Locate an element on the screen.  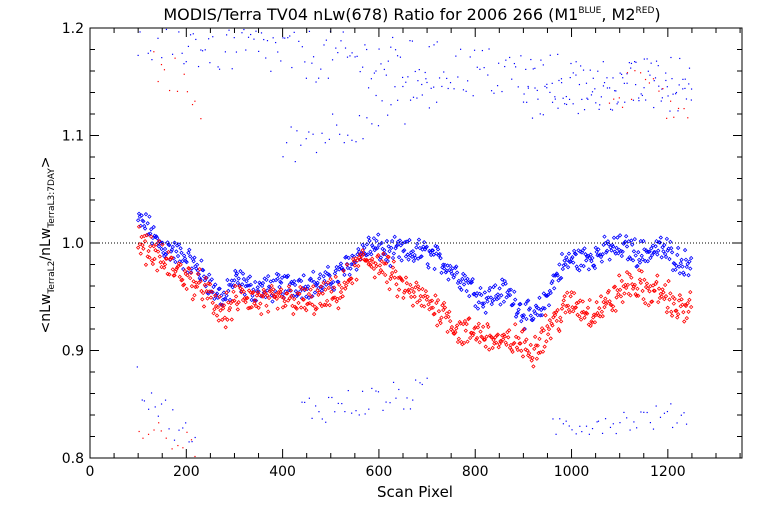
y-tick-label: 0.9 is located at coordinates (73, 352).